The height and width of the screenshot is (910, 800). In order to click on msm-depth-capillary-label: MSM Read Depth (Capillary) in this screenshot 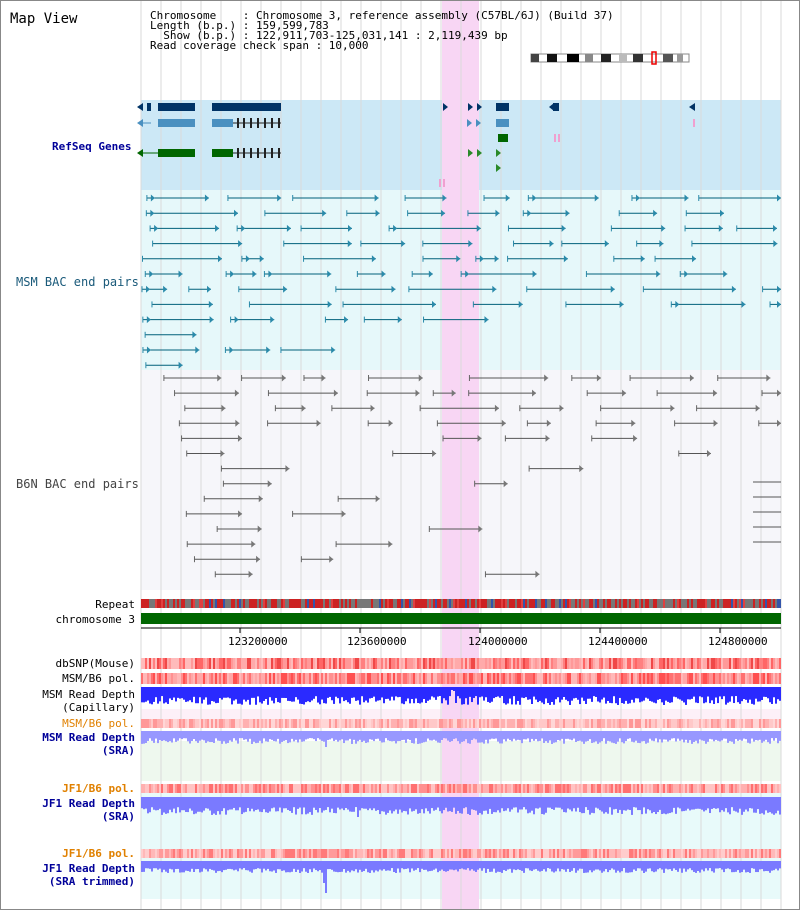, I will do `click(88, 701)`.